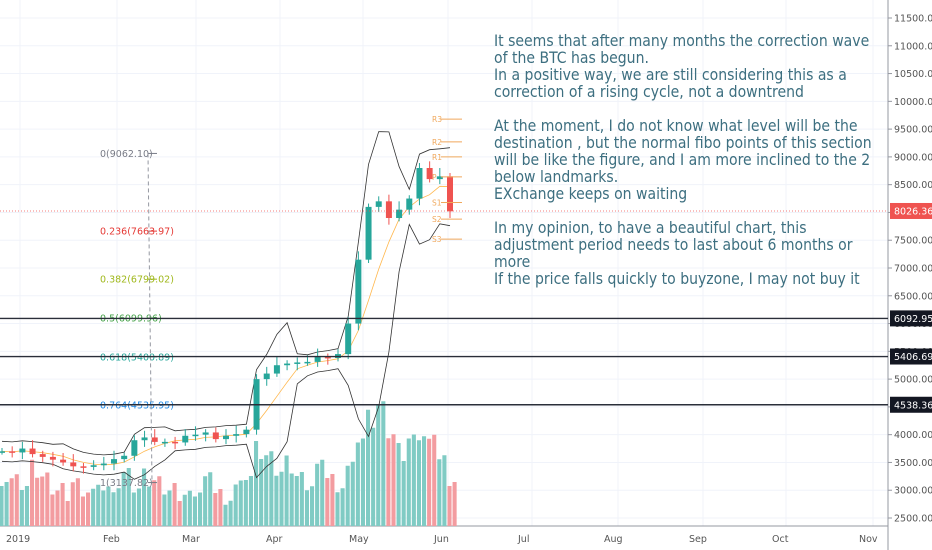  What do you see at coordinates (137, 280) in the screenshot?
I see `fib-level-label: 0.382(6799.02)` at bounding box center [137, 280].